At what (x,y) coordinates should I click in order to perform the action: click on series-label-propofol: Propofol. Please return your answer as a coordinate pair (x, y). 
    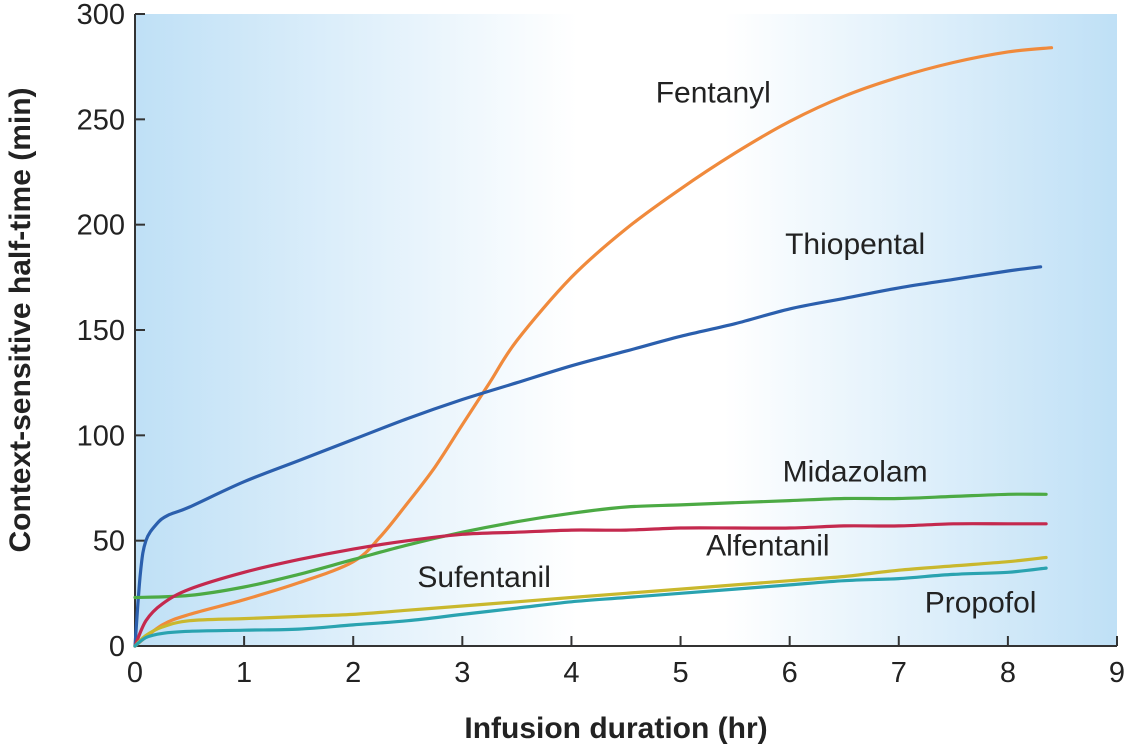
    Looking at the image, I should click on (981, 602).